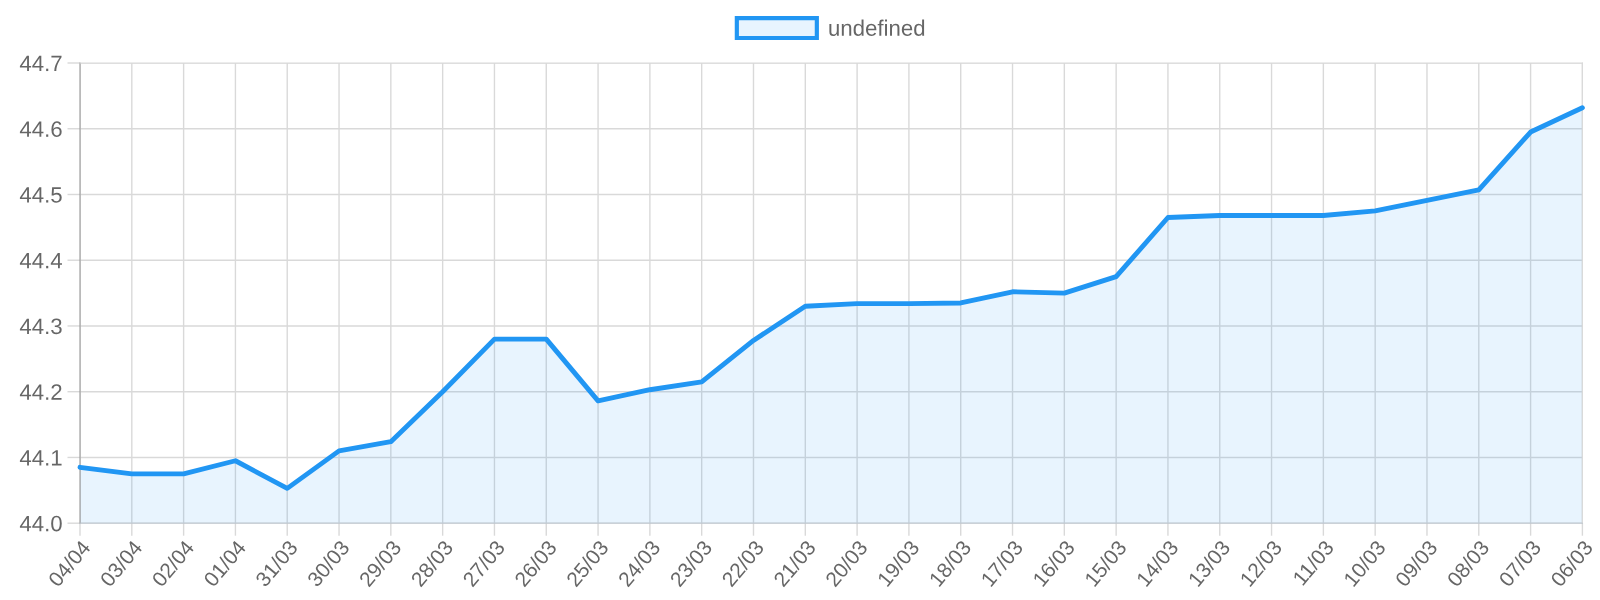 Image resolution: width=1600 pixels, height=600 pixels. What do you see at coordinates (877, 27) in the screenshot?
I see `legend-label: undefined` at bounding box center [877, 27].